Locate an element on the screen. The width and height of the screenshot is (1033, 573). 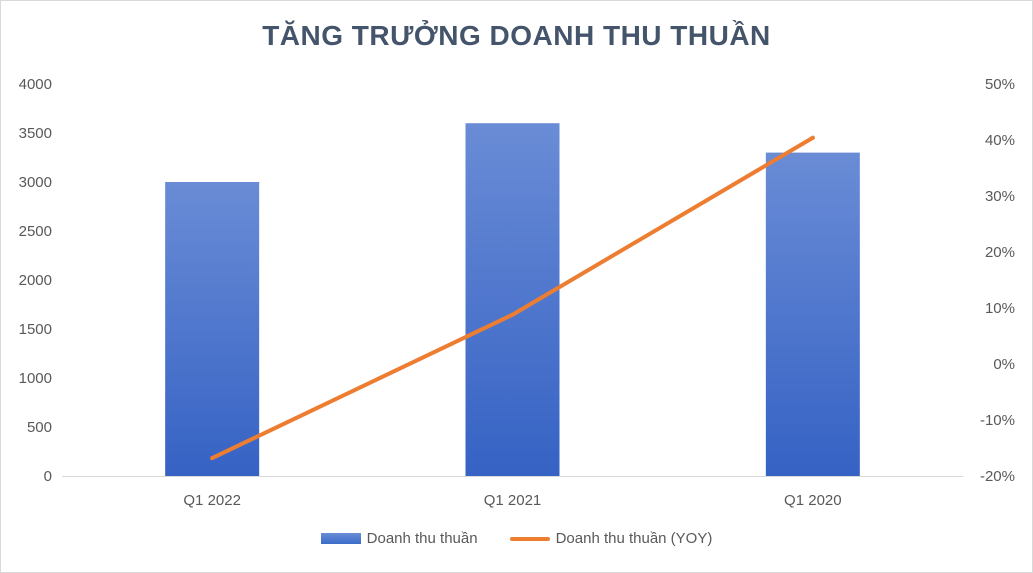
y-right-tick-label: 20% is located at coordinates (1000, 252).